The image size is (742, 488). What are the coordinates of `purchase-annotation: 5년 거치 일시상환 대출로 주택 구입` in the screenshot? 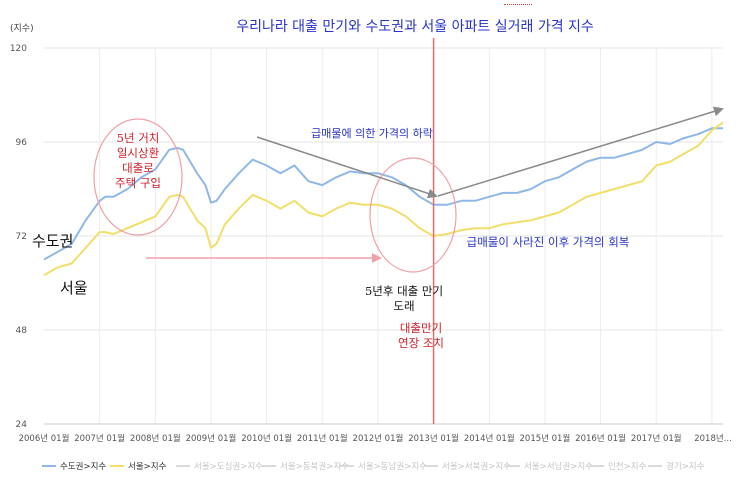 It's located at (138, 160).